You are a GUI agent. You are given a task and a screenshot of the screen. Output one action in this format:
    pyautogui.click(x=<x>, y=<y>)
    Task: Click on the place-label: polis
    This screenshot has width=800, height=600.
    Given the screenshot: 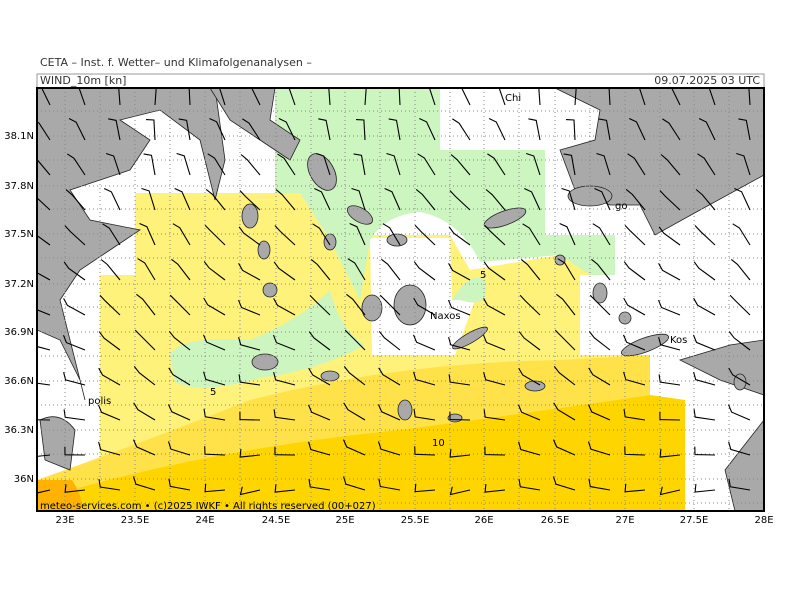 What is the action you would take?
    pyautogui.click(x=99, y=401)
    